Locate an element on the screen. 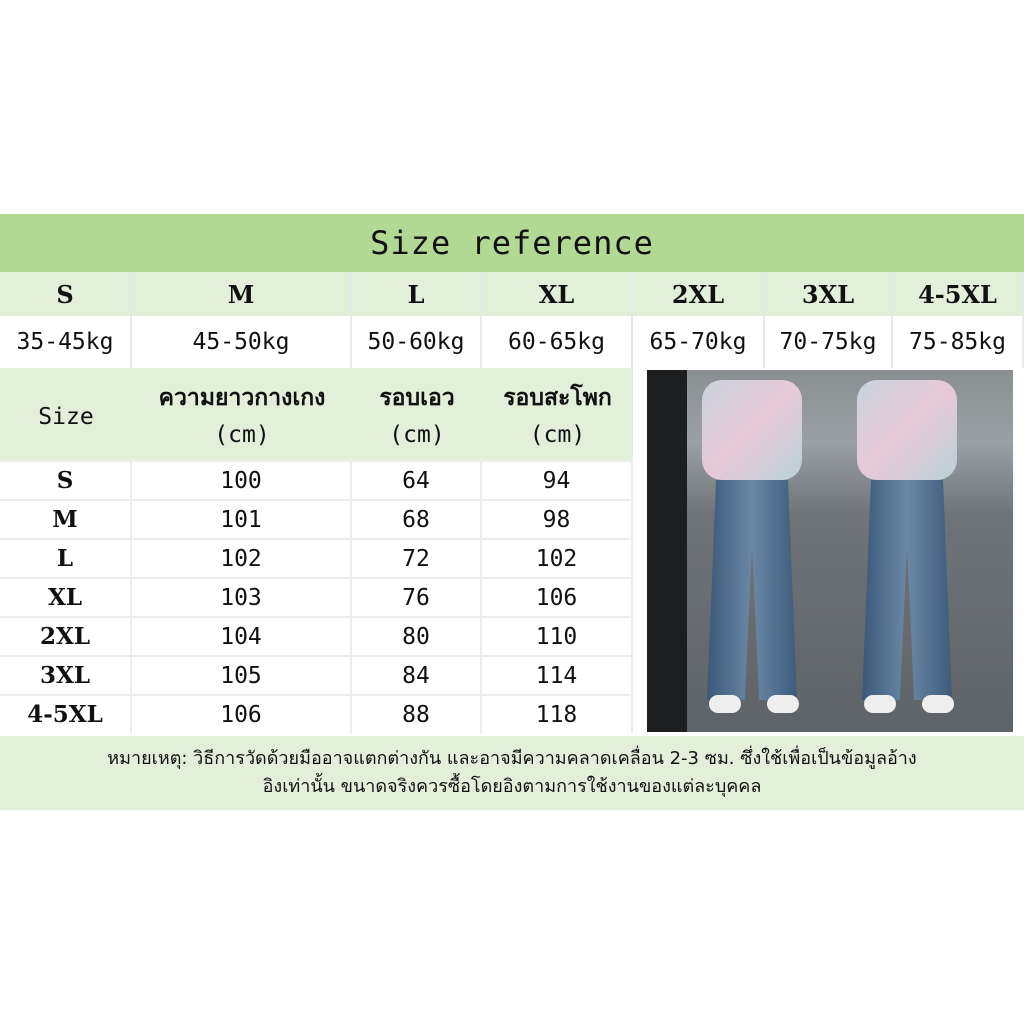 The width and height of the screenshot is (1024, 1024). table-row: L 102 72 102 is located at coordinates (316, 557).